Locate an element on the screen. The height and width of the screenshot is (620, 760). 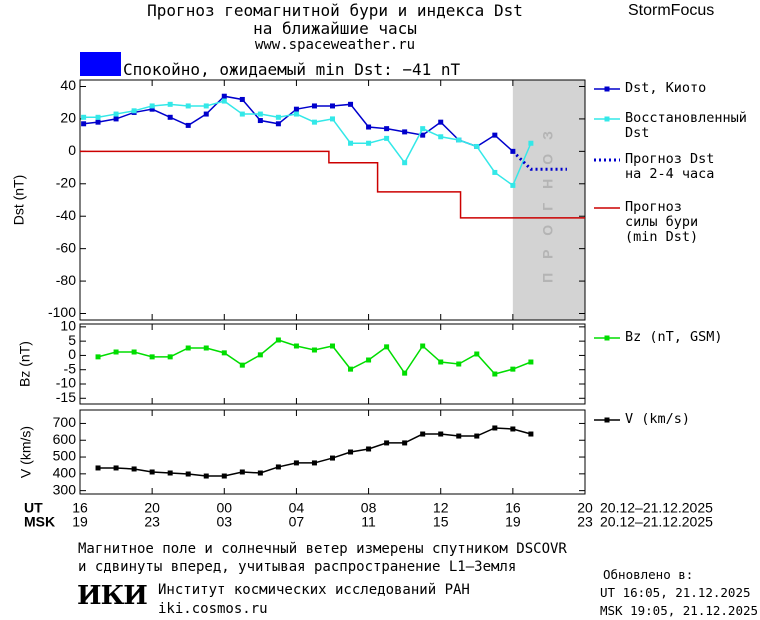
legend-label: Восстановленный Dst is located at coordinates (686, 125).